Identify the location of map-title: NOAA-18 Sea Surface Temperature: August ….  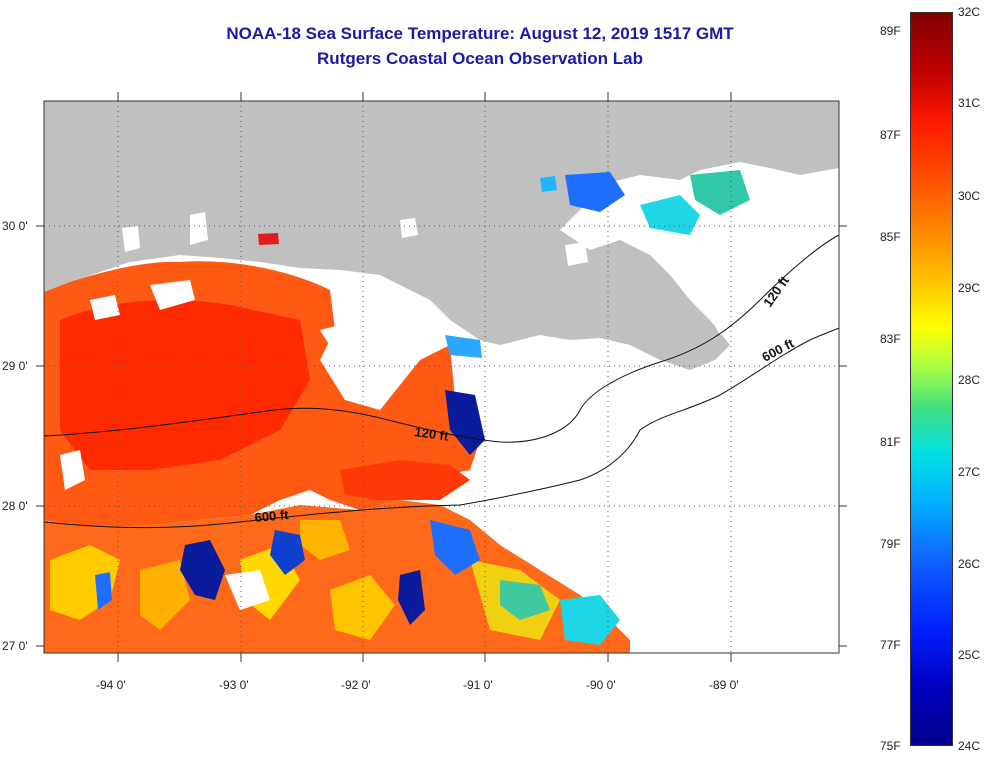
(480, 33).